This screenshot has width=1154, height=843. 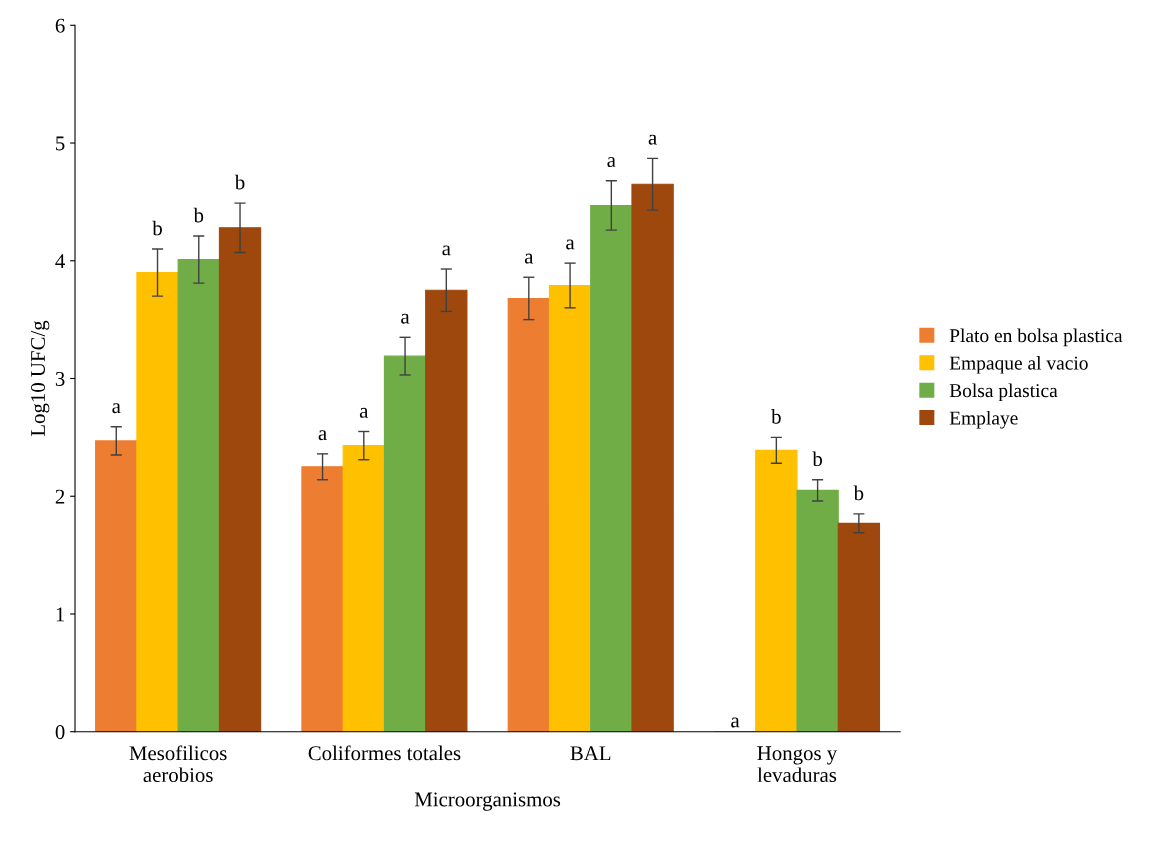 I want to click on x-tick-label: Coliformes totales, so click(x=384, y=753).